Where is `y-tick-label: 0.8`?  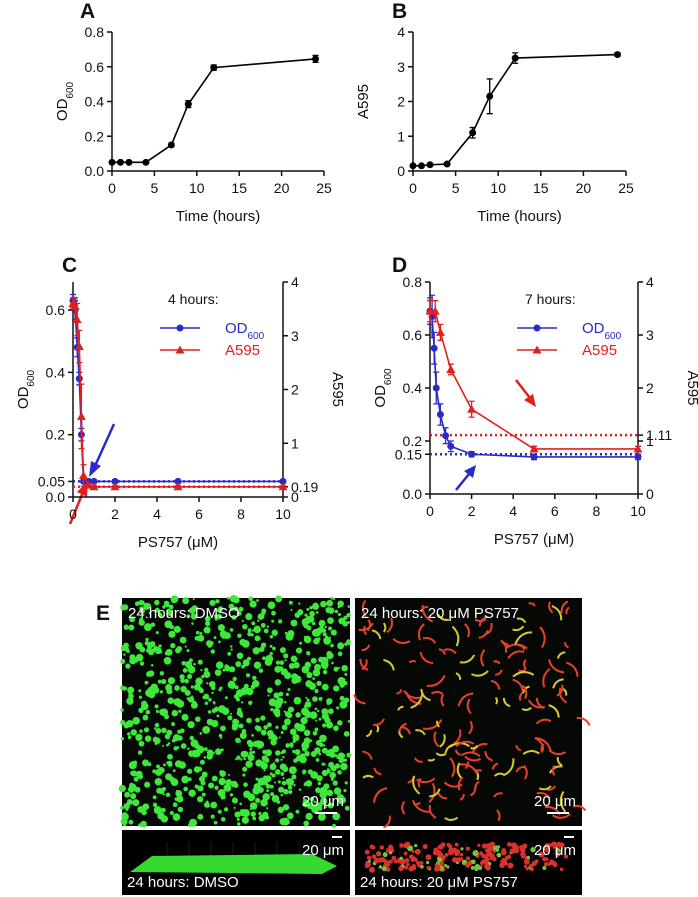
y-tick-label: 0.8 is located at coordinates (413, 282).